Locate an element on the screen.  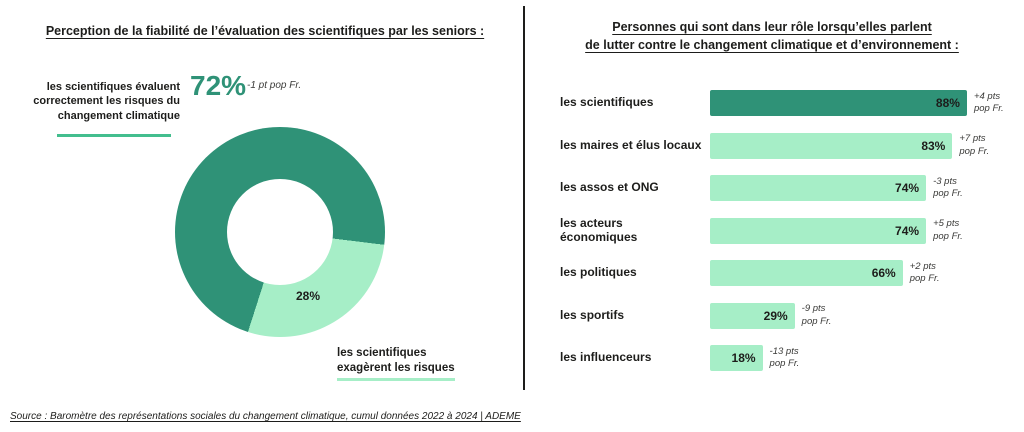
vertical-divider is located at coordinates (524, 198).